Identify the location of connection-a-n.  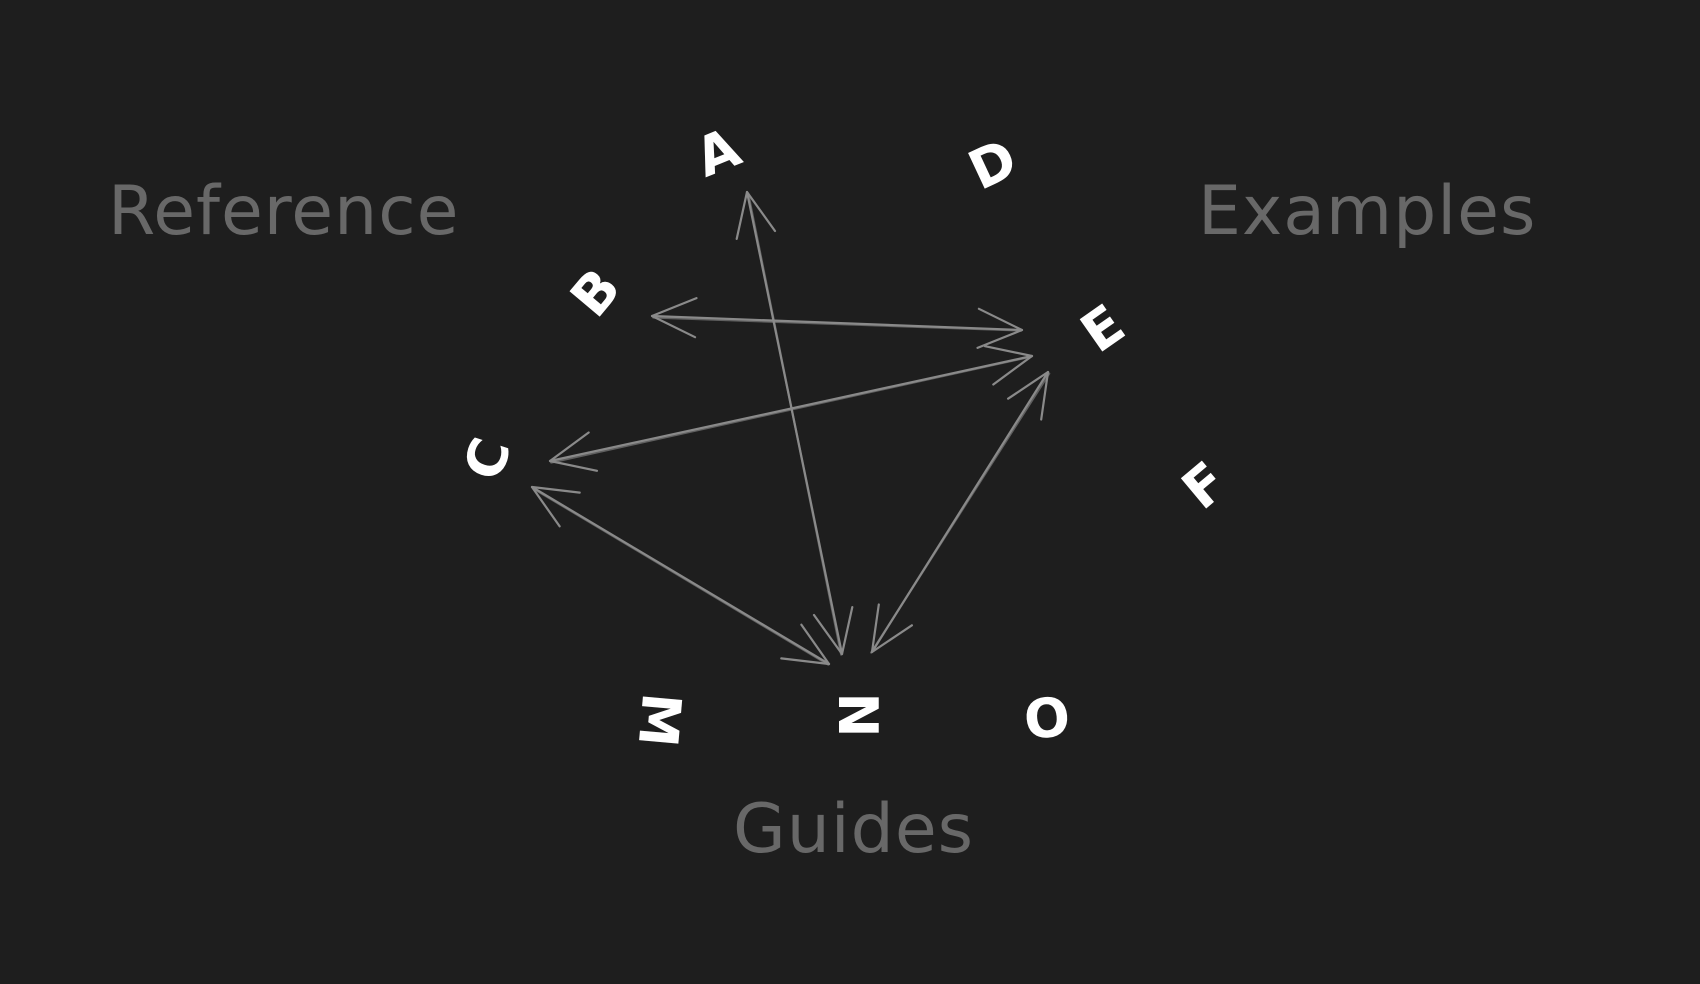
(794, 423).